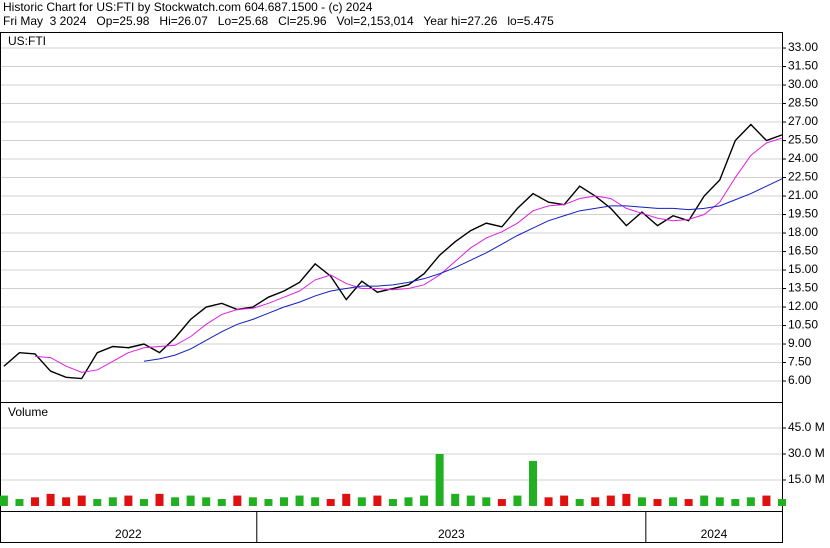  Describe the element at coordinates (128, 534) in the screenshot. I see `x-tick-label: 2022` at that location.